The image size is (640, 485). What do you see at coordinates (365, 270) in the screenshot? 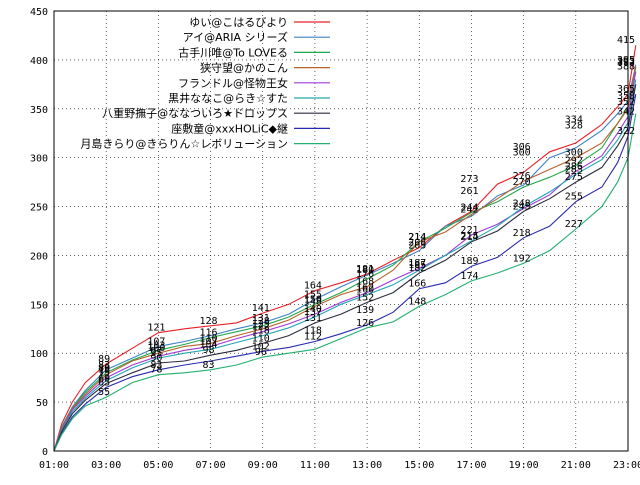
I see `data-label: 180` at bounding box center [365, 270].